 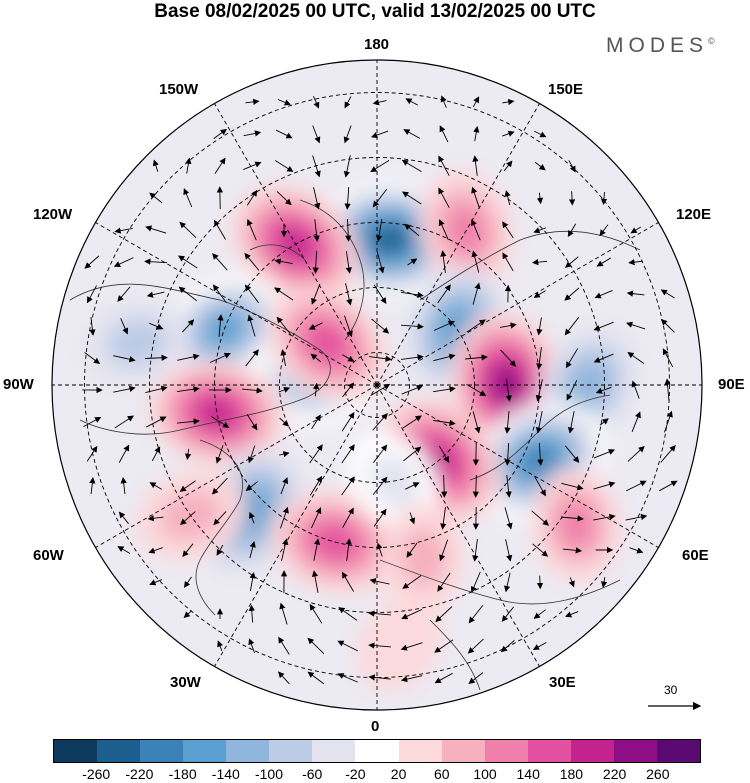 I want to click on lon-label-30e: 30E, so click(x=562, y=682).